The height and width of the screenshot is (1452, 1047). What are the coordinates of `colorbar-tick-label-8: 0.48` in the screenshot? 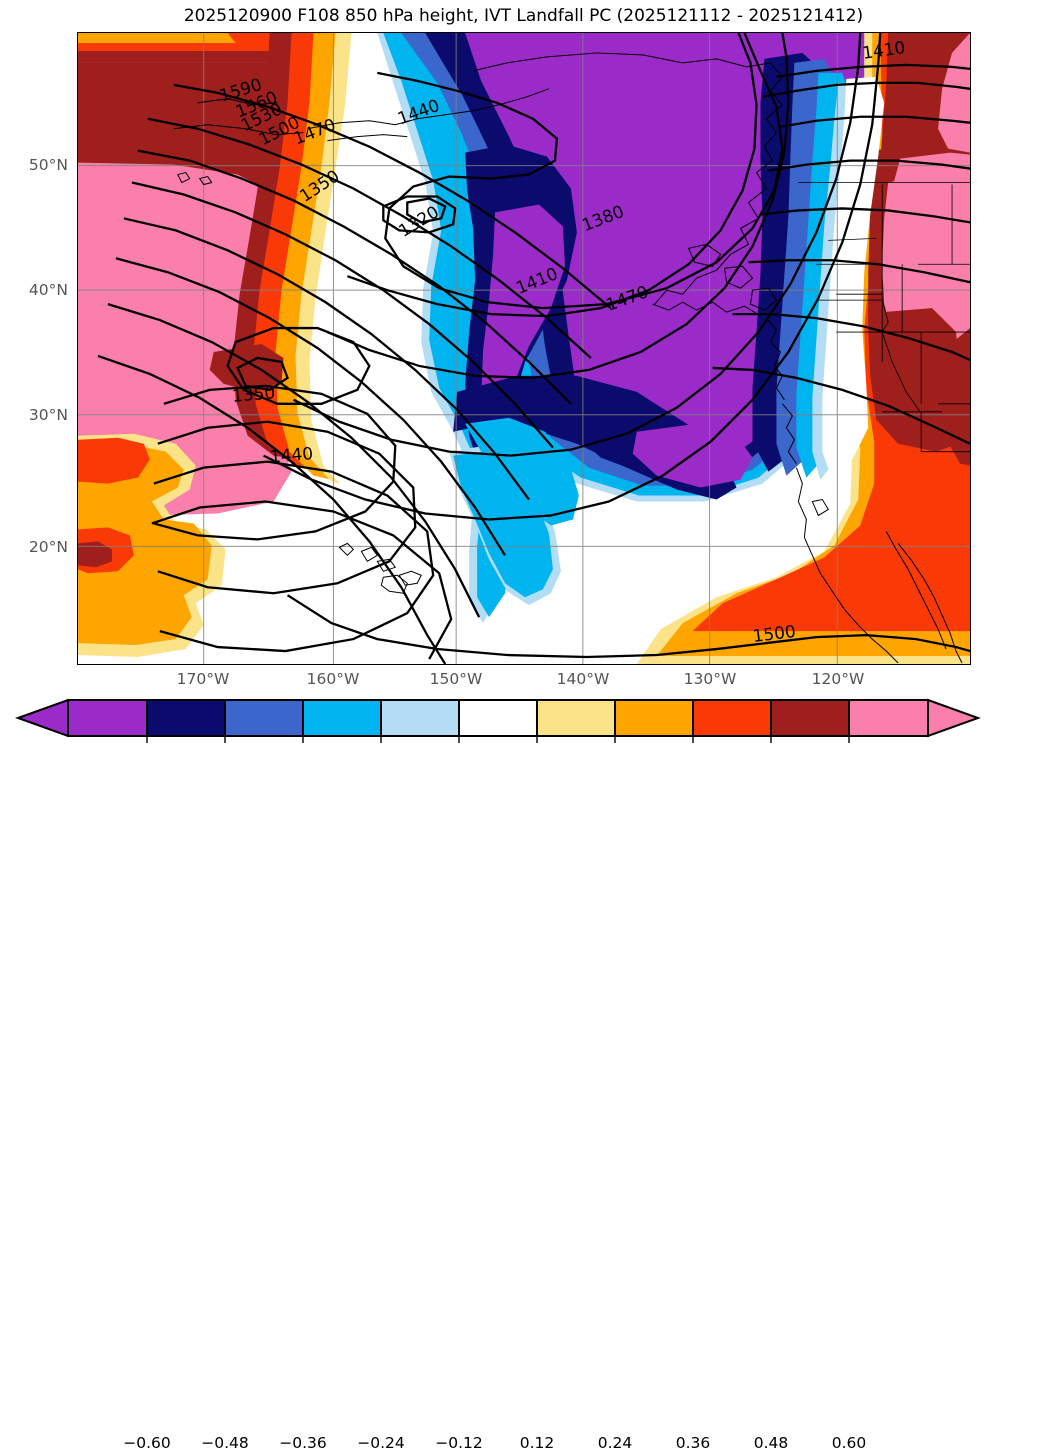 It's located at (771, 1443).